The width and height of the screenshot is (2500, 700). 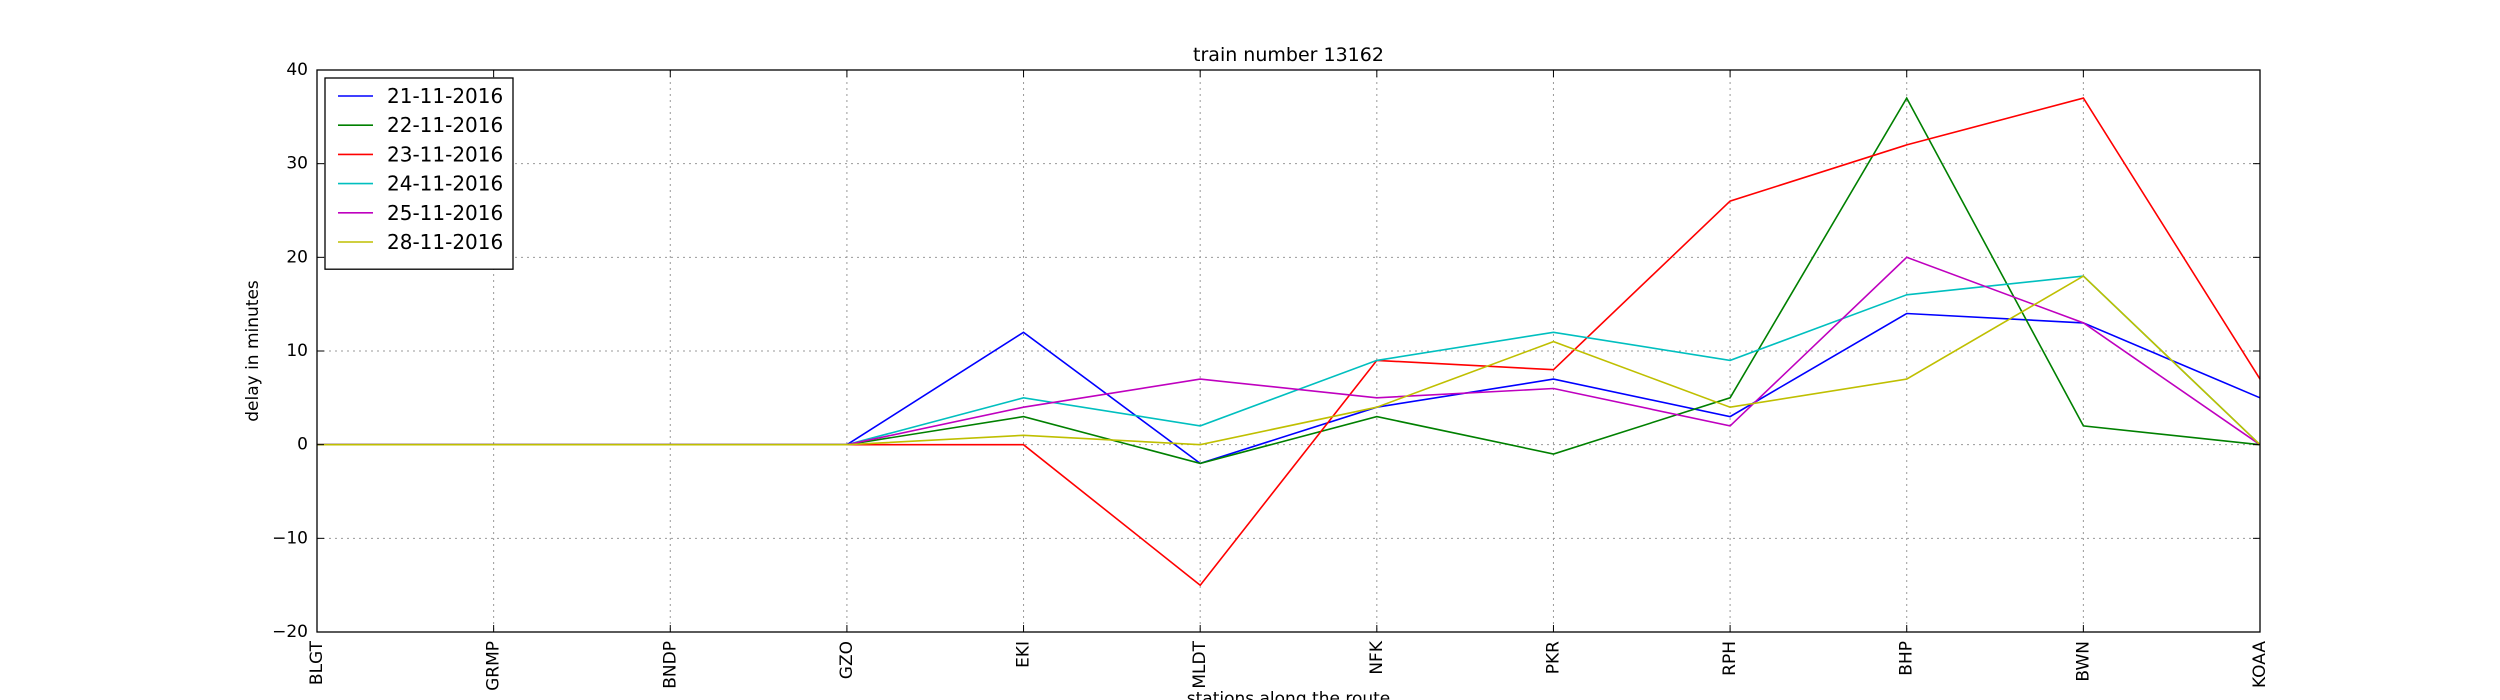 I want to click on chart-title: train number 13162, so click(x=1288, y=55).